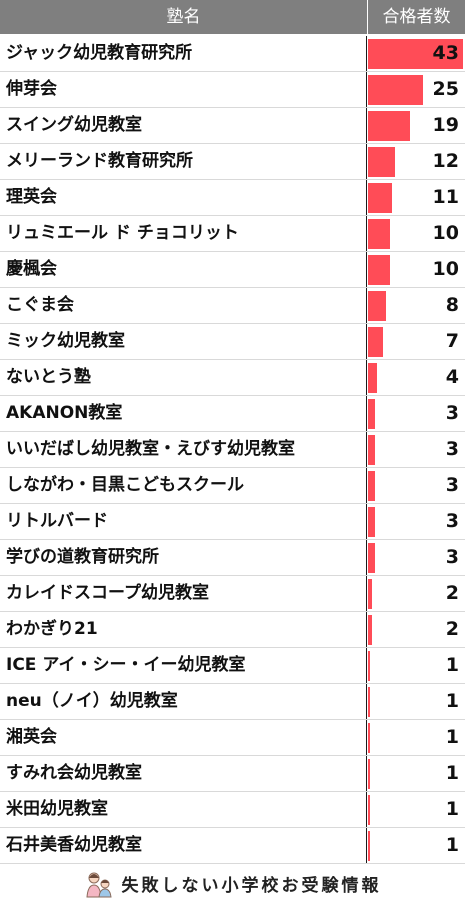  I want to click on pass-count-value: 43, so click(445, 53).